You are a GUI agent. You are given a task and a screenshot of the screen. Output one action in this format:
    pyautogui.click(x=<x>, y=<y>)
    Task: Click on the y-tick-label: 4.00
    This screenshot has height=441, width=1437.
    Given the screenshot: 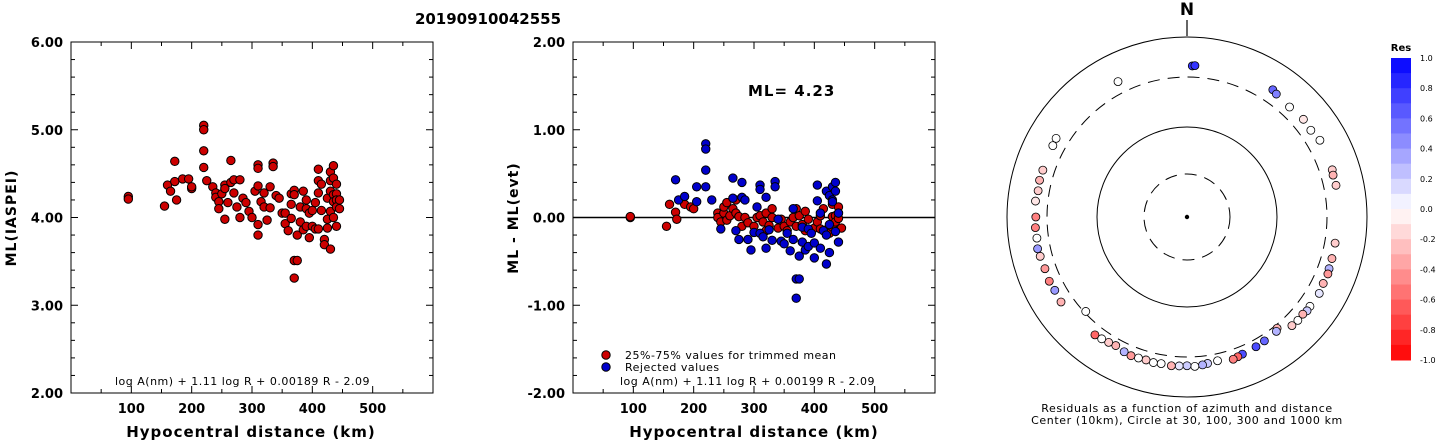 What is the action you would take?
    pyautogui.click(x=47, y=219)
    